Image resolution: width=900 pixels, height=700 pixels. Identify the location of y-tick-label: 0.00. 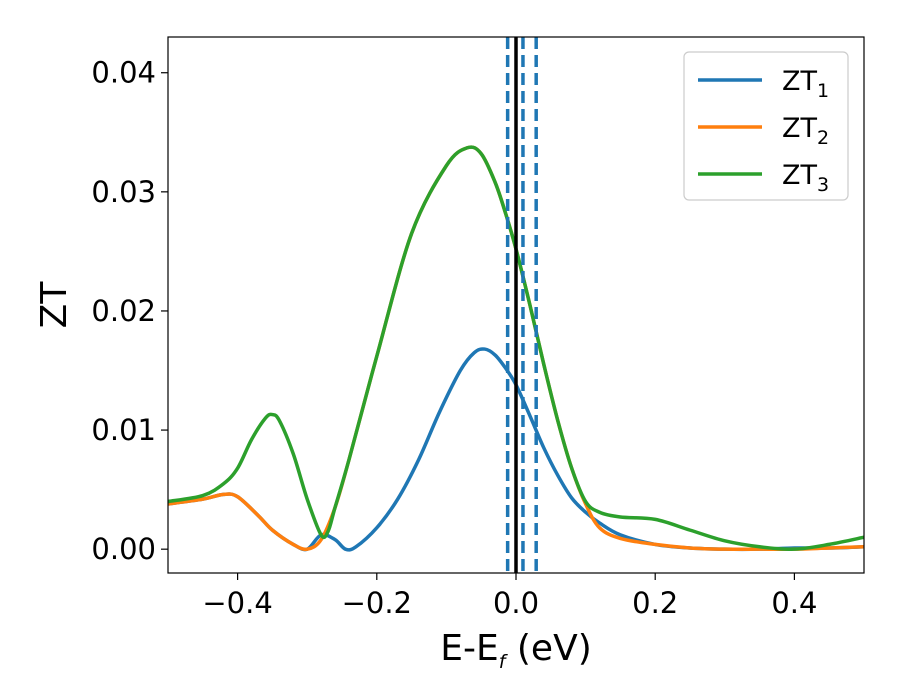
(123, 549).